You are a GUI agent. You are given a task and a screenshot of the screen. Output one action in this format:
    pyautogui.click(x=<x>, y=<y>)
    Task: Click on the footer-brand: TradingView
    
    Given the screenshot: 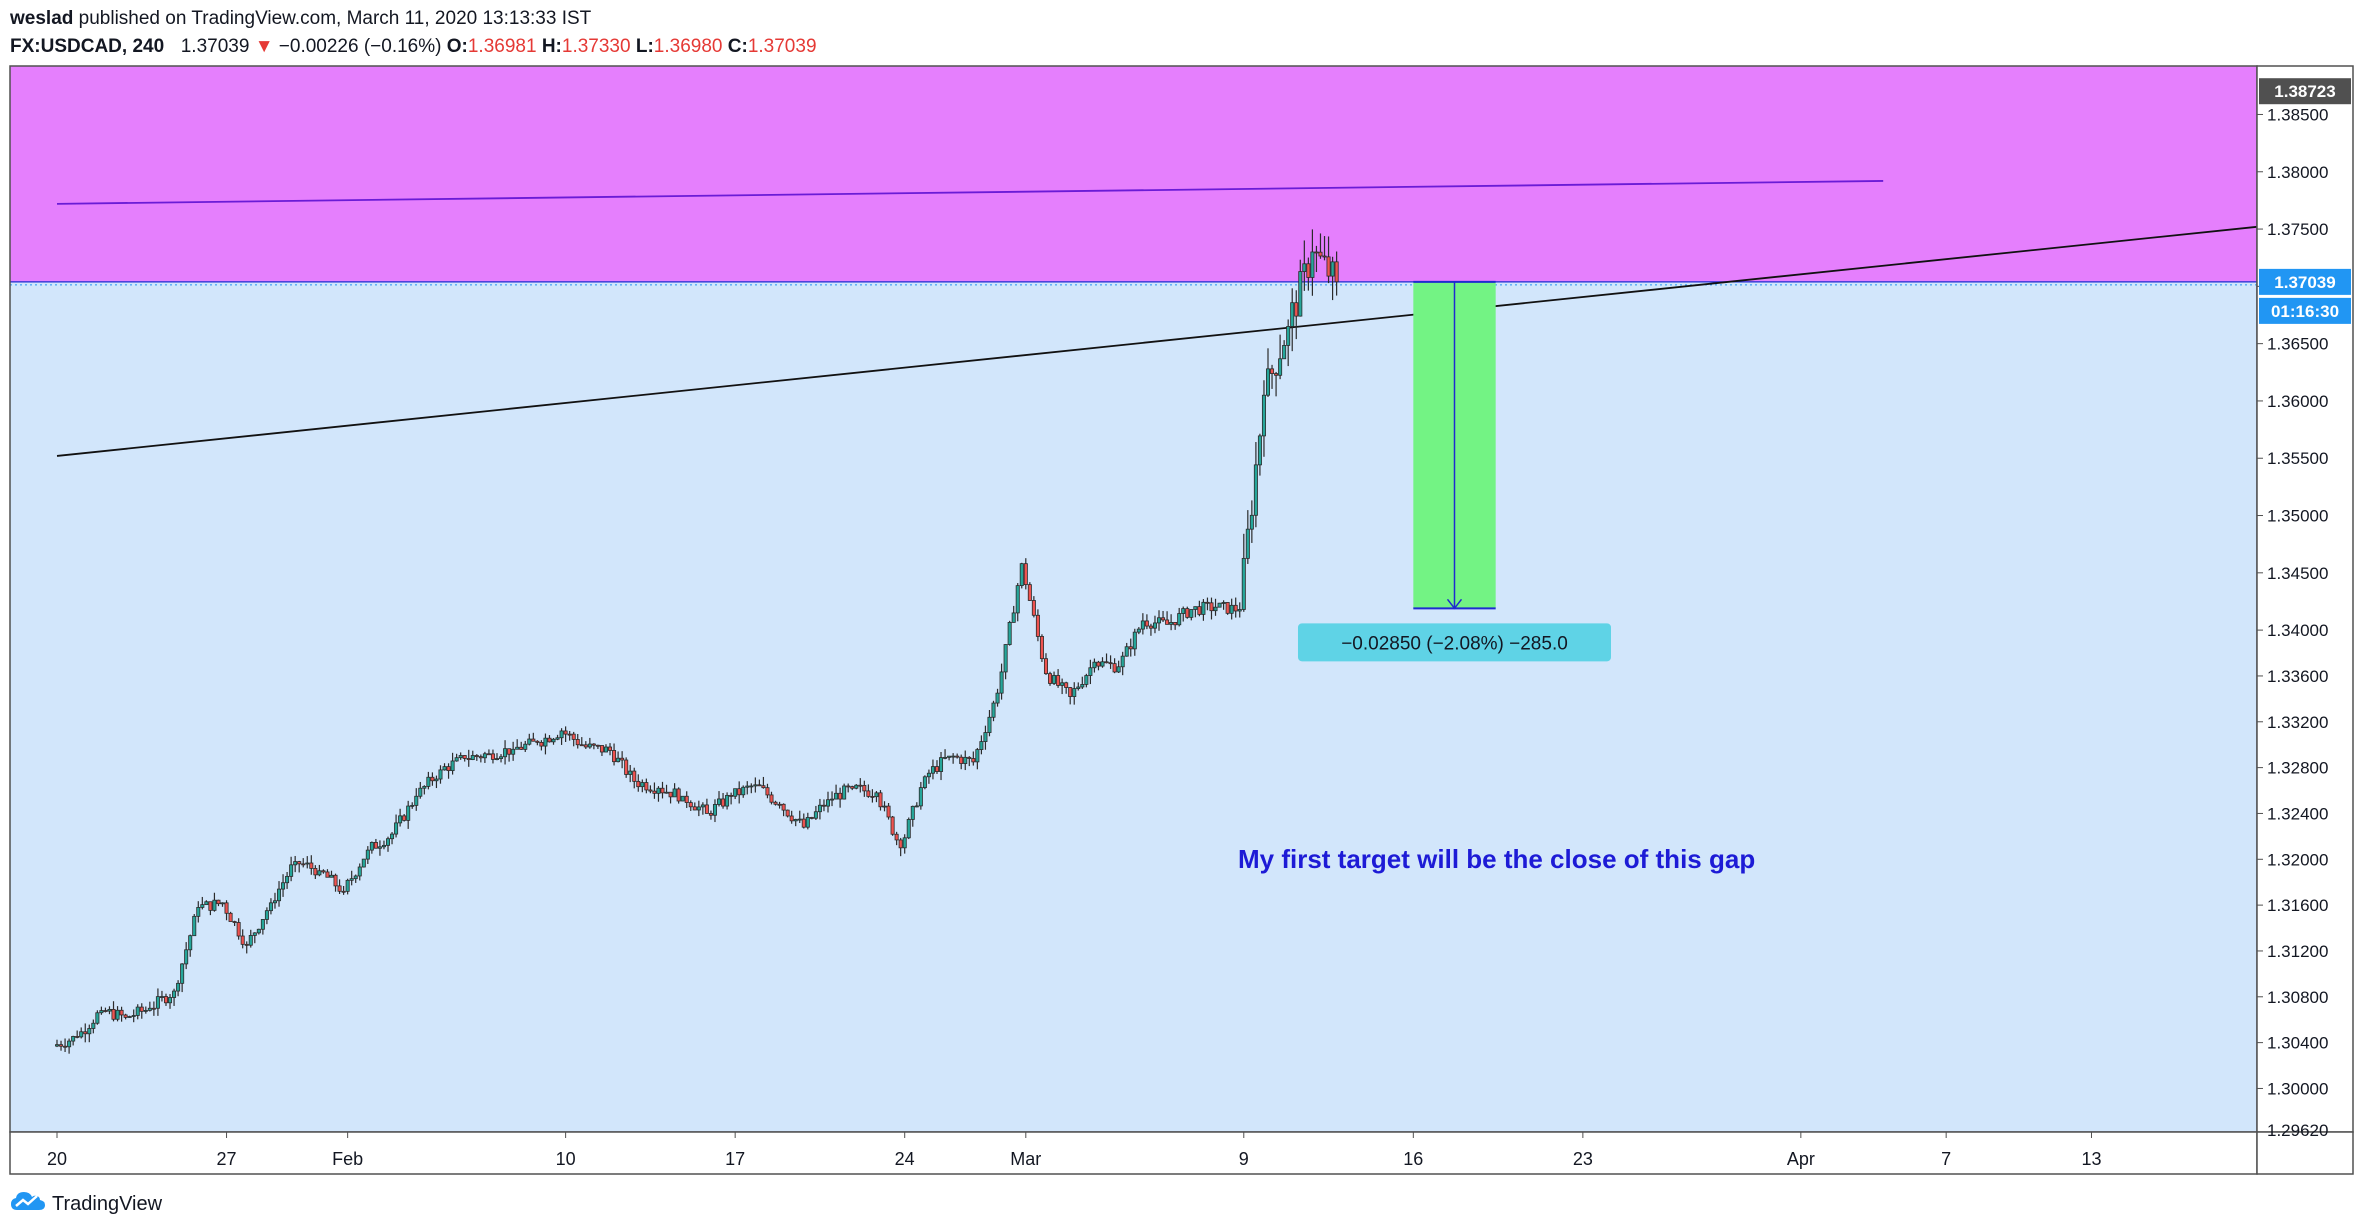 What is the action you would take?
    pyautogui.click(x=86, y=1204)
    